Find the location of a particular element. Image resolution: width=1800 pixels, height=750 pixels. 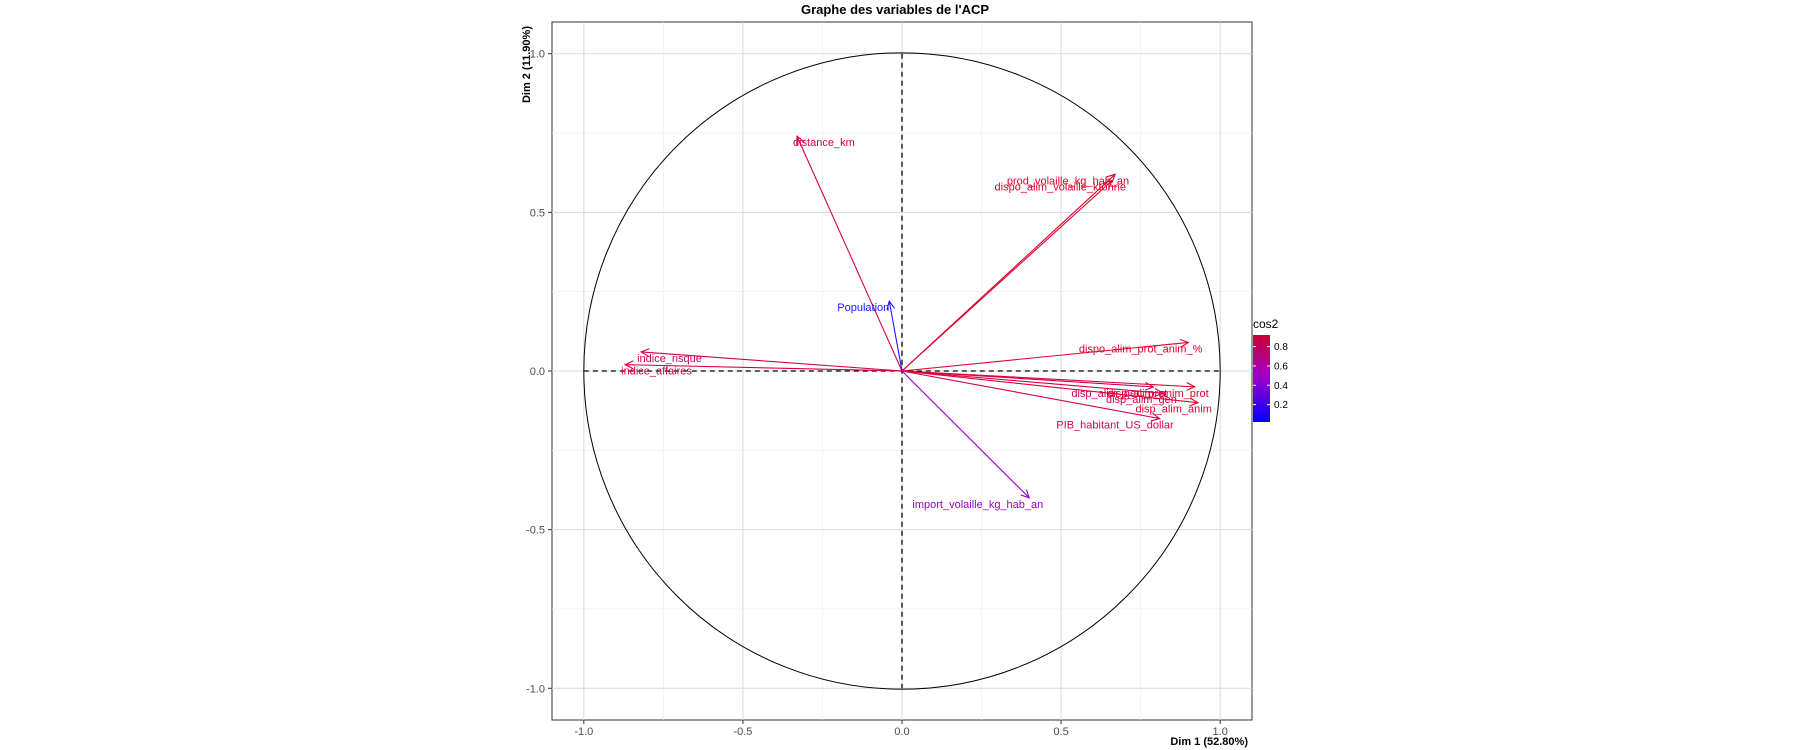

variable-label: disp_alim_anim is located at coordinates (1173, 410).